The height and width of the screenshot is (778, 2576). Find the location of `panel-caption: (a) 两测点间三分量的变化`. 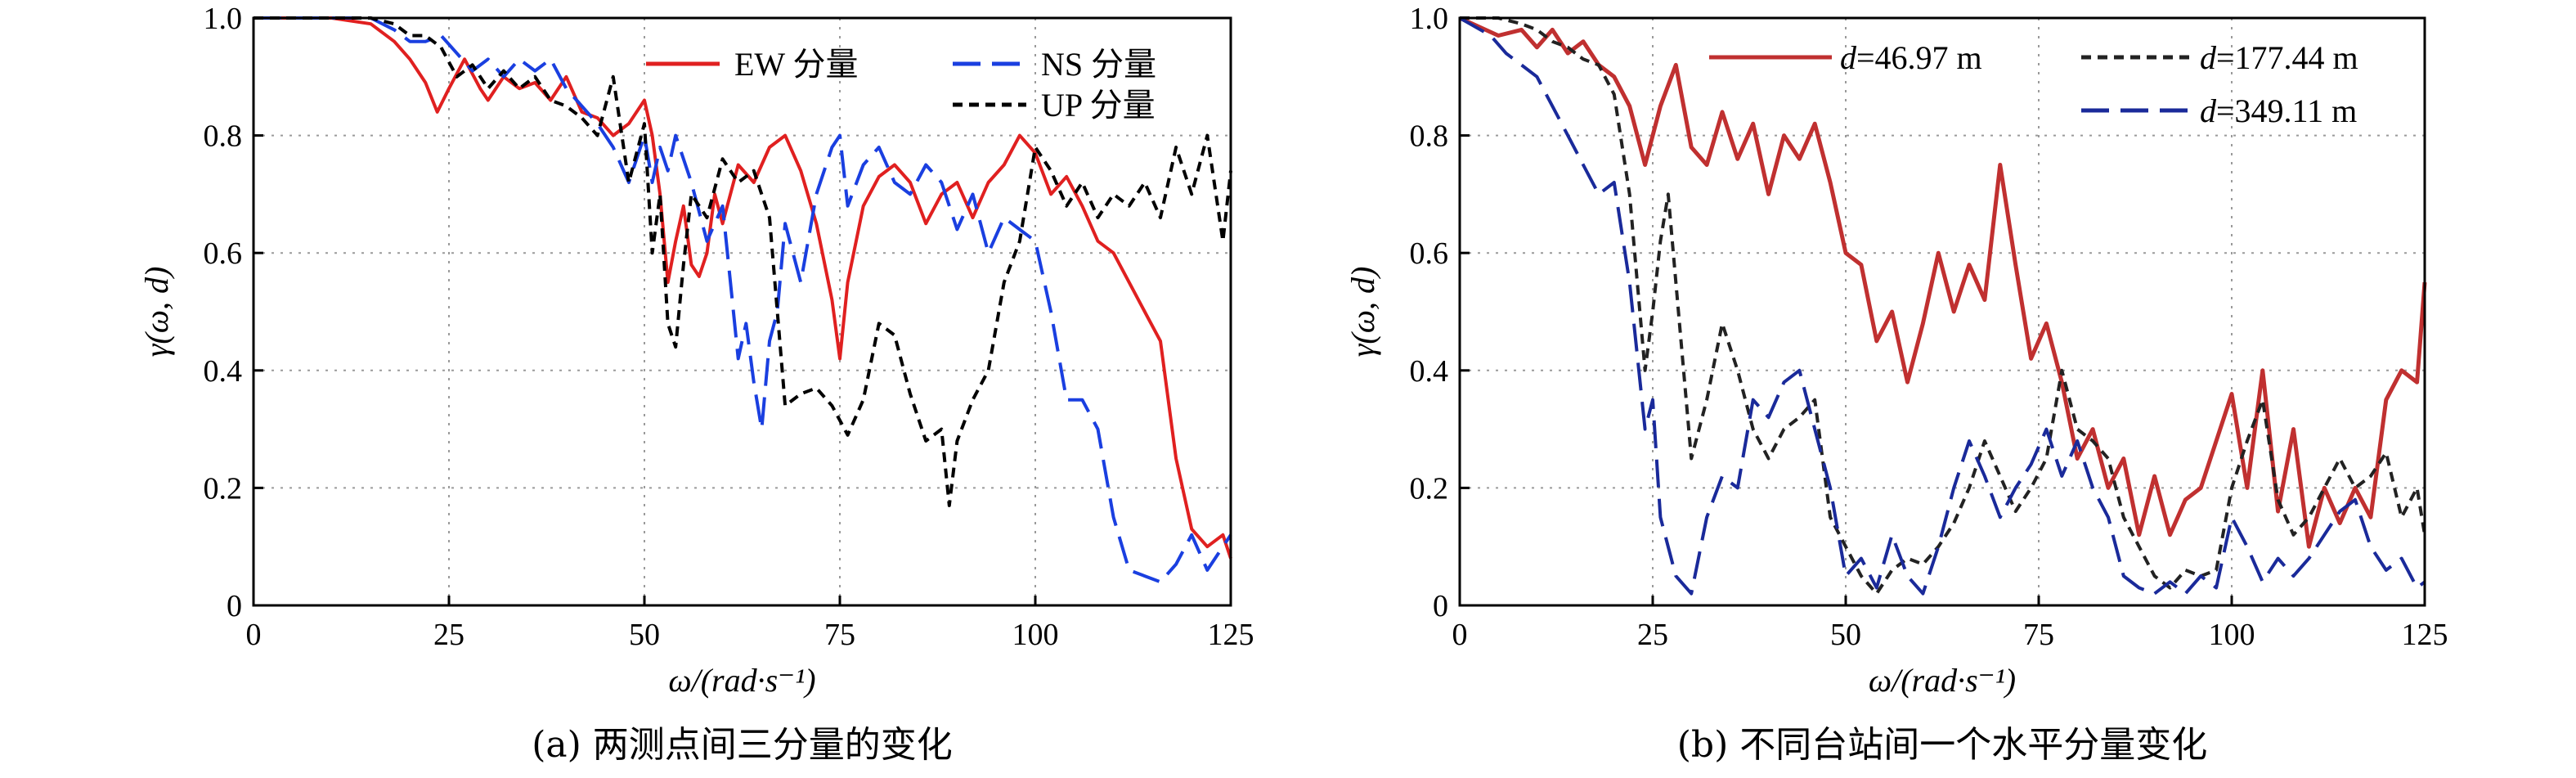

panel-caption: (a) 两测点间三分量的变化 is located at coordinates (742, 745).